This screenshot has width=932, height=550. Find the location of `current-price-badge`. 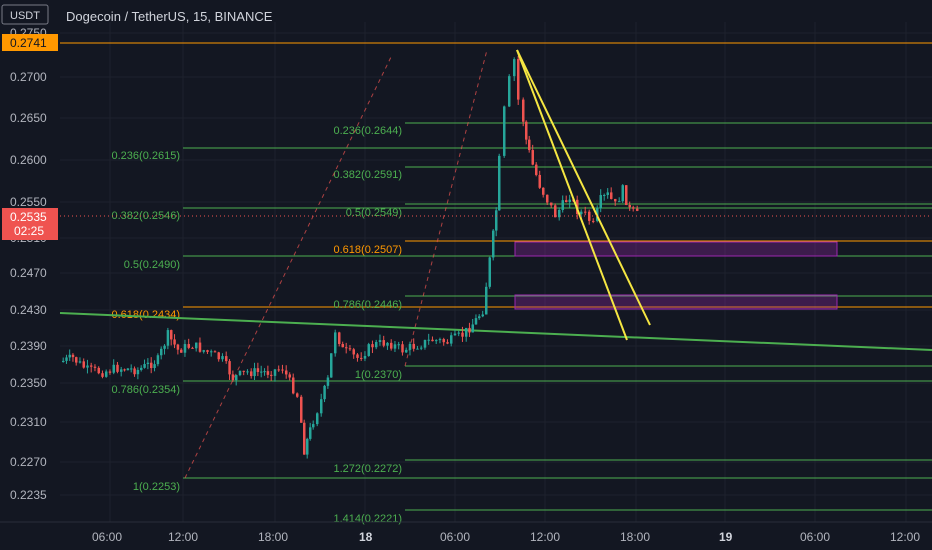

current-price-badge is located at coordinates (30, 224).